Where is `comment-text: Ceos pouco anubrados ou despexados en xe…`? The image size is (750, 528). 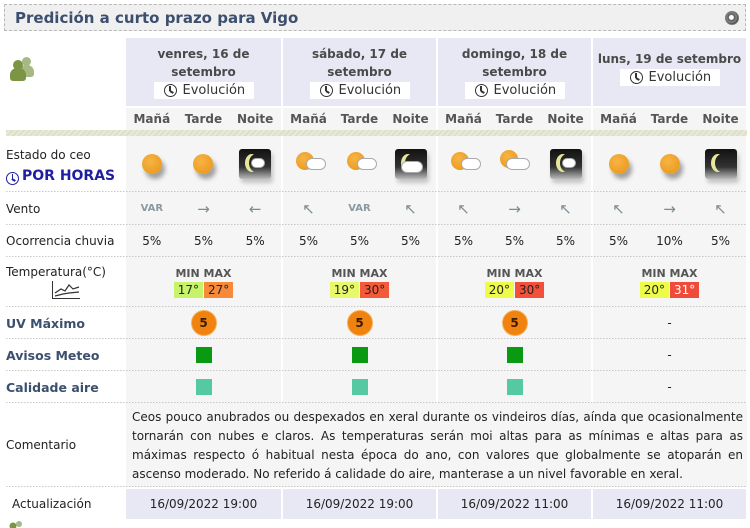
comment-text: Ceos pouco anubrados ou despexados en xe… is located at coordinates (436, 445).